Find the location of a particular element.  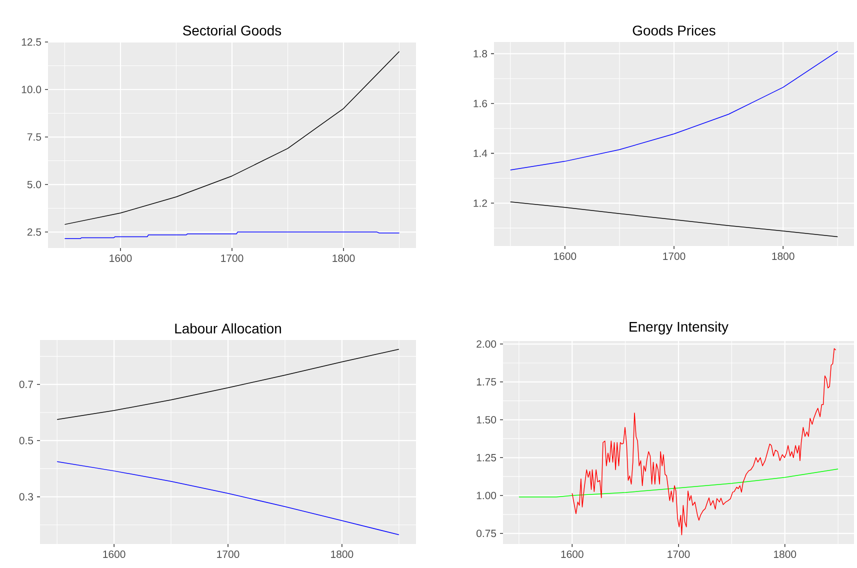

y-tick-label: 1.00 is located at coordinates (486, 496).